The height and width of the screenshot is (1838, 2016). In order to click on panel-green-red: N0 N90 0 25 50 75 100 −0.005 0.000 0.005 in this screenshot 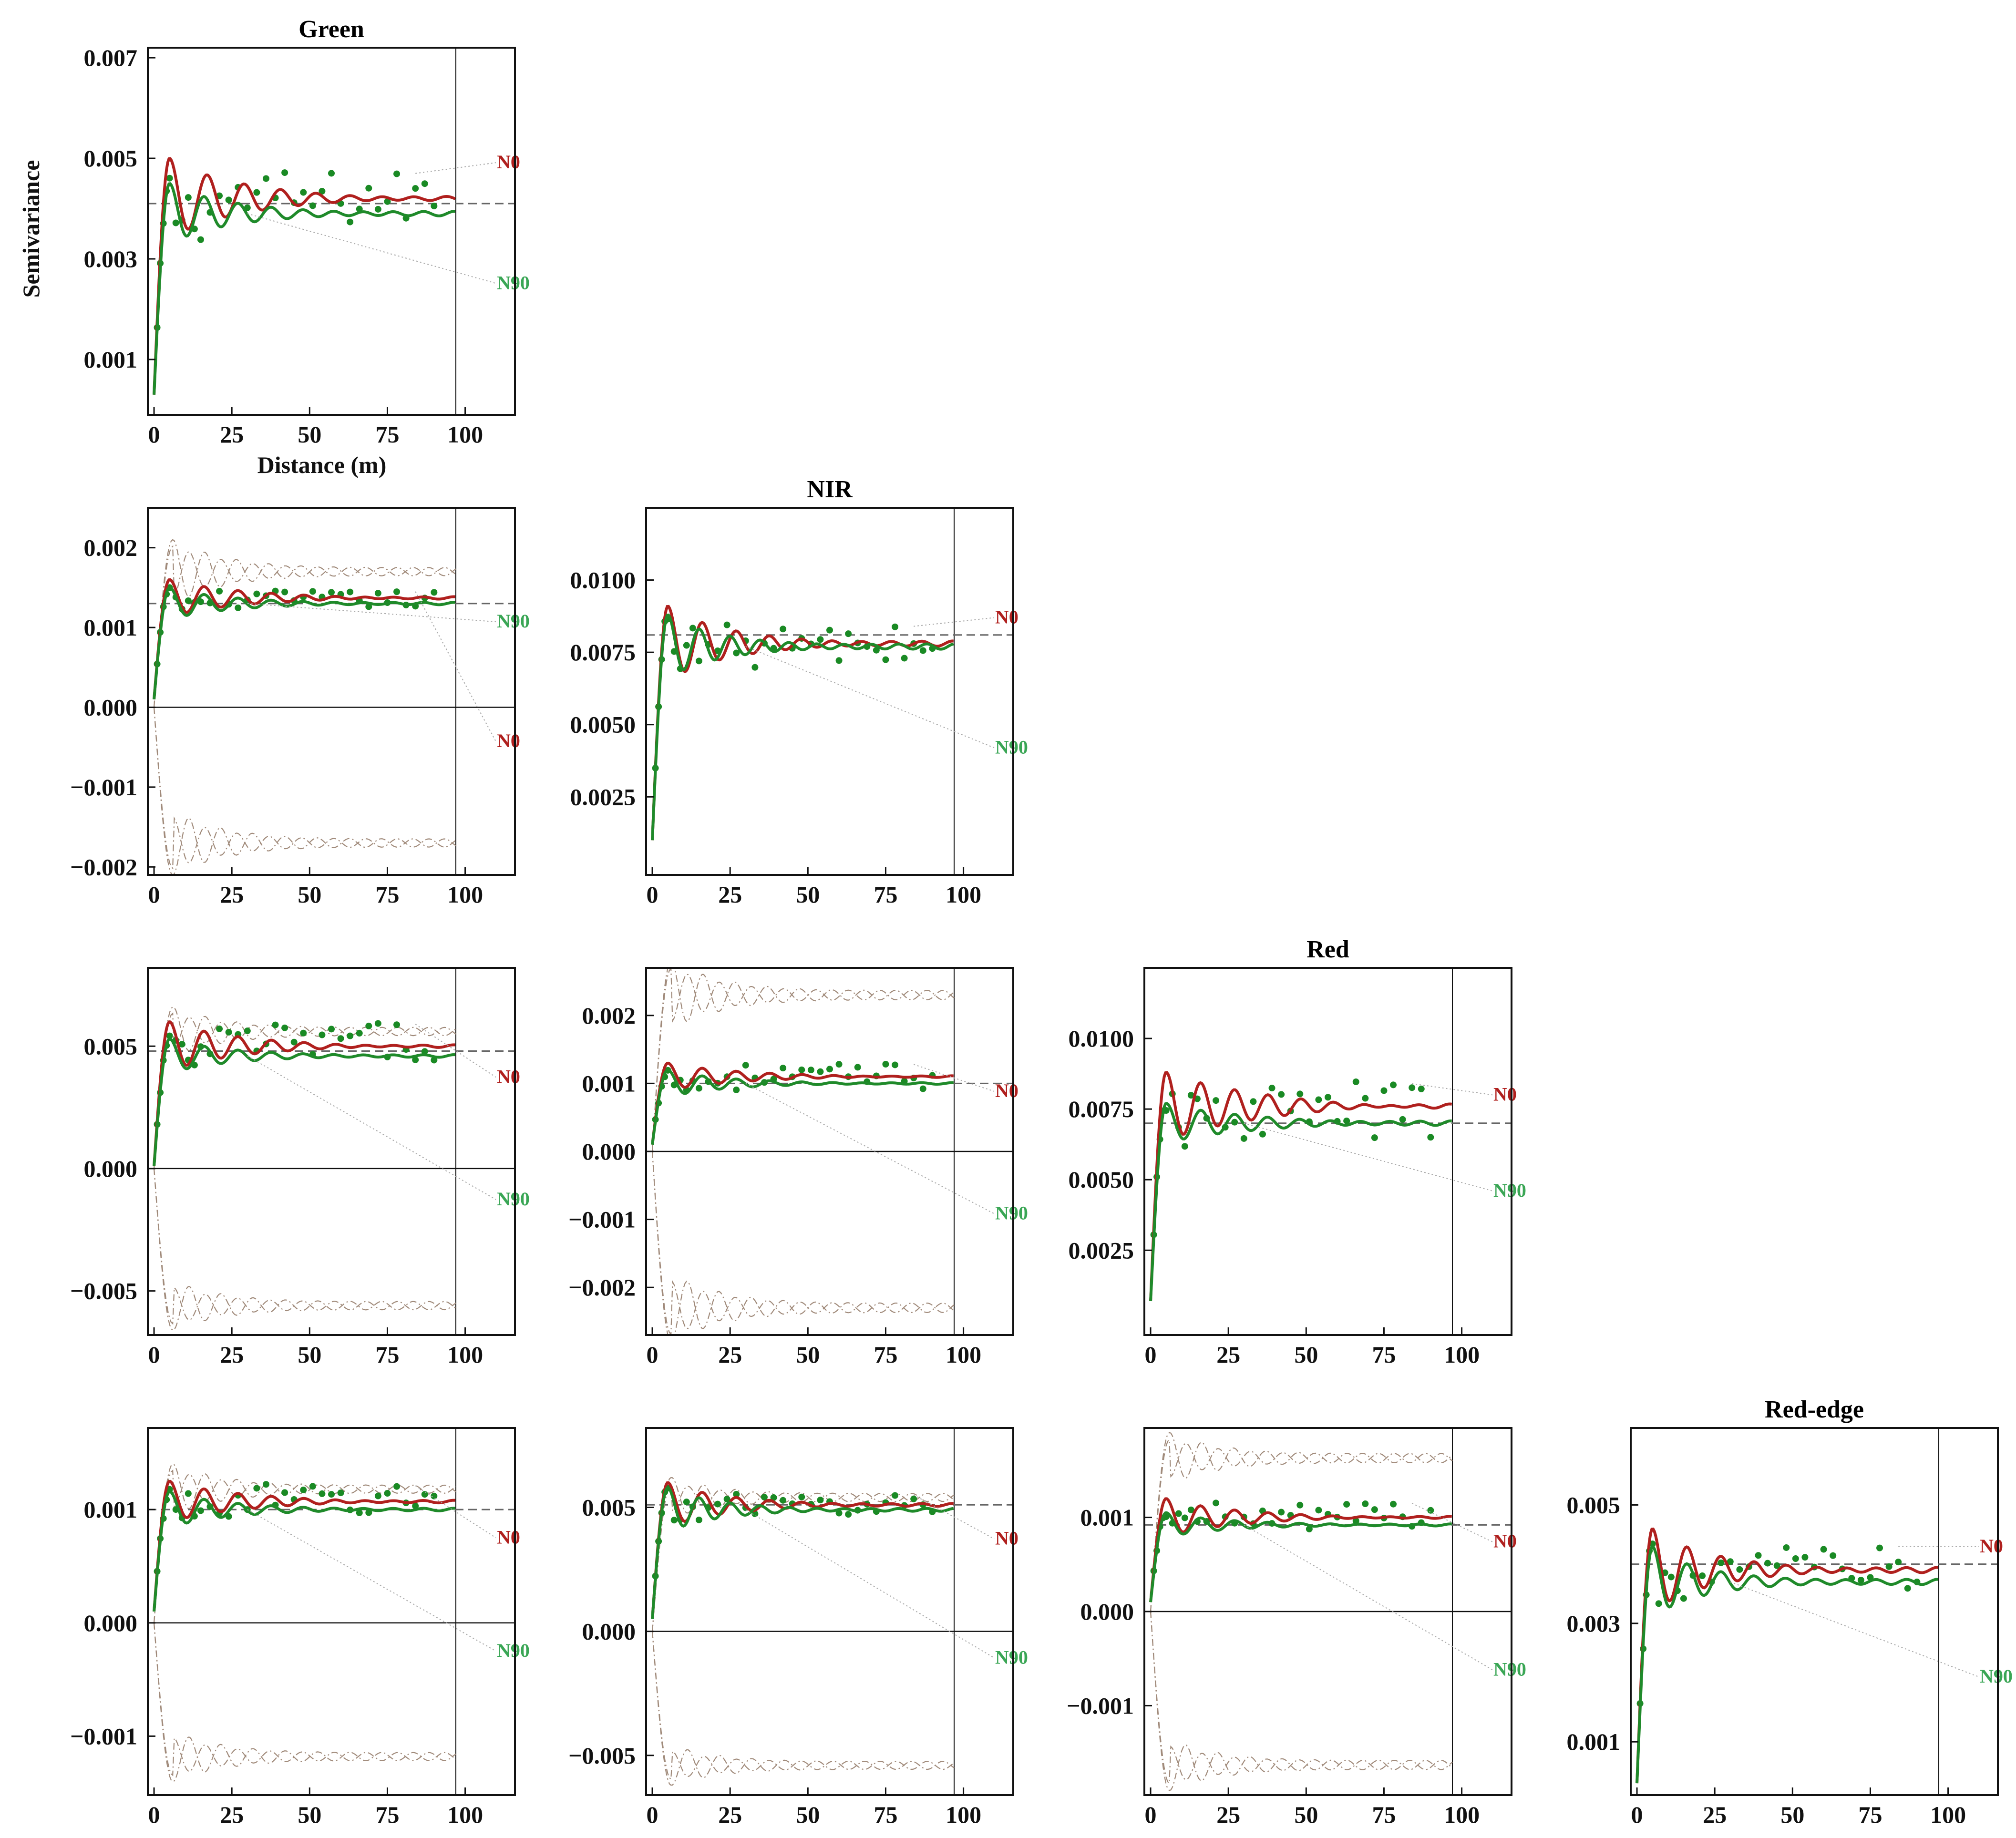, I will do `click(300, 1167)`.